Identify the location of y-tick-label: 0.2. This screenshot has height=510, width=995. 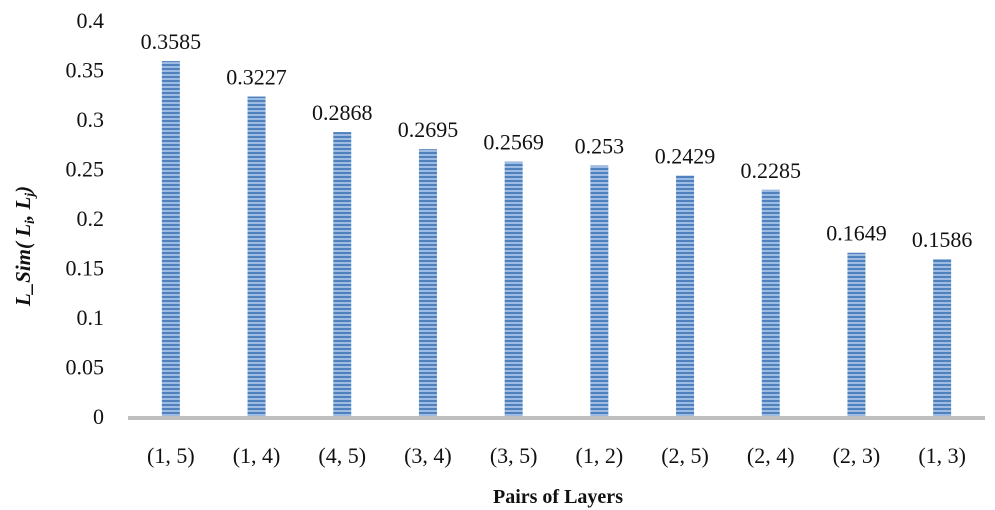
(91, 218).